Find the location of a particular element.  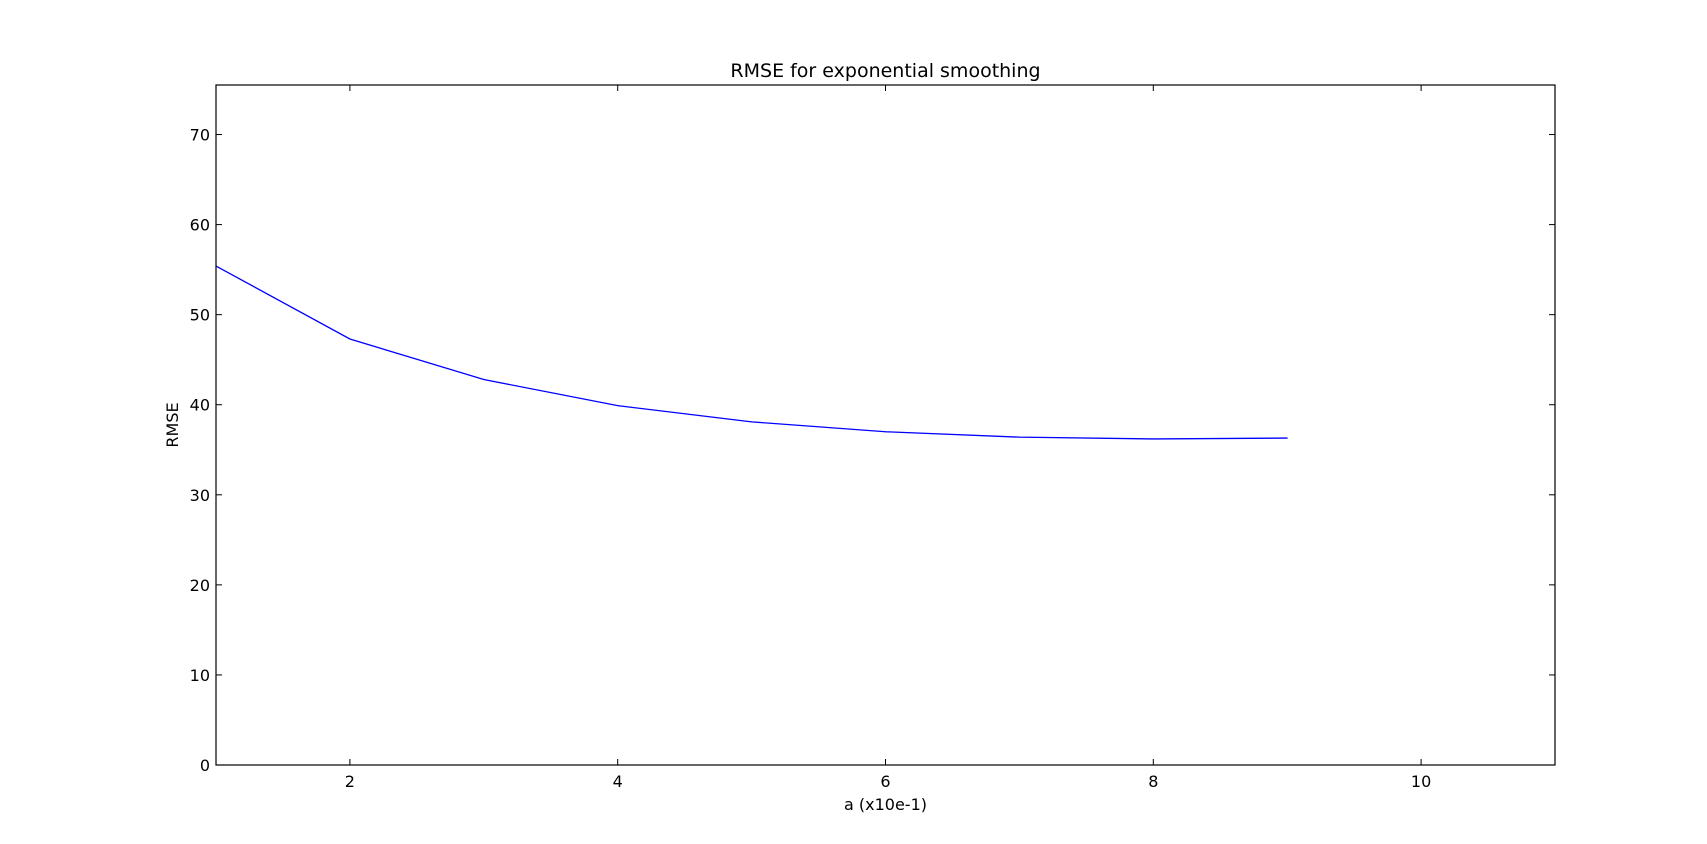

y-tick-label: 60 is located at coordinates (200, 225).